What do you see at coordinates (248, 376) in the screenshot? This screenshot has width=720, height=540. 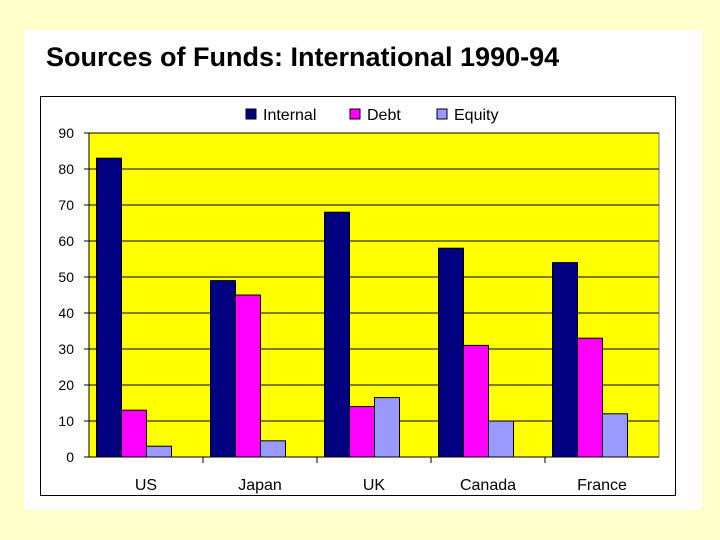 I see `bar-debt-japan` at bounding box center [248, 376].